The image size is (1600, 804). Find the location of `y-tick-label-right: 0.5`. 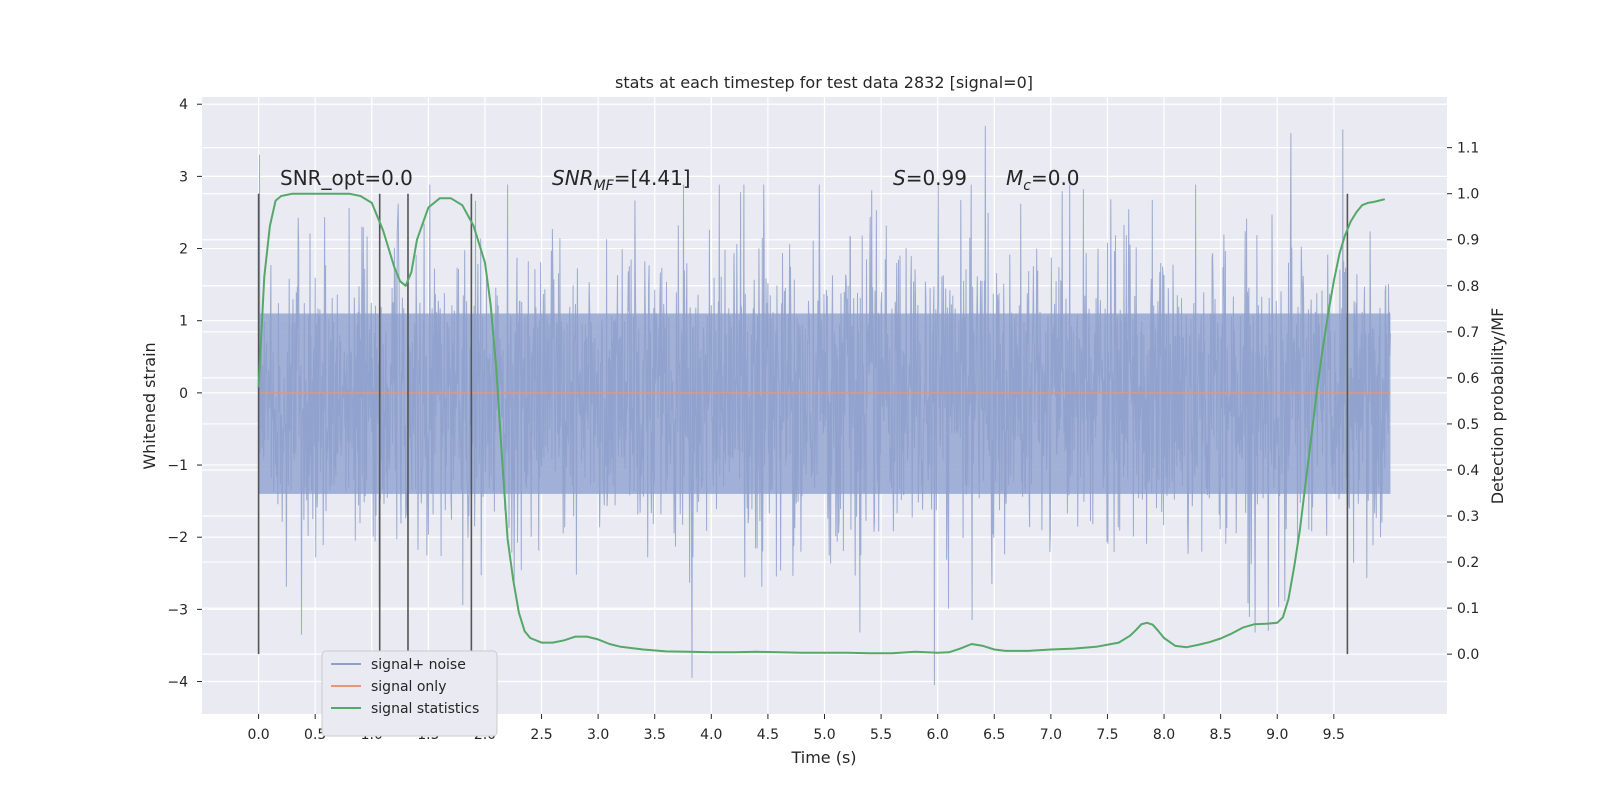

y-tick-label-right: 0.5 is located at coordinates (1468, 425).